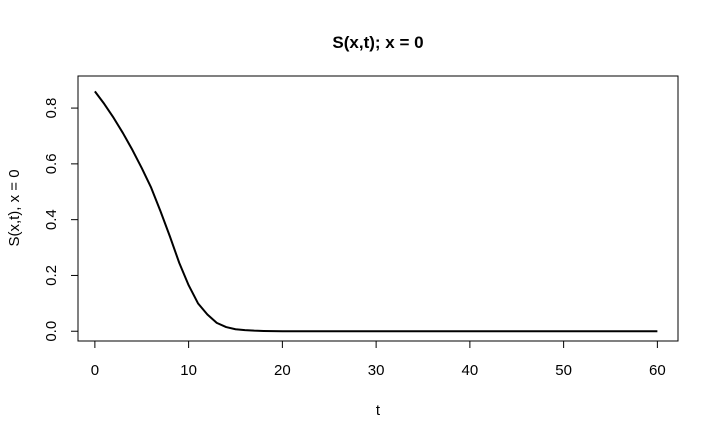  What do you see at coordinates (188, 370) in the screenshot?
I see `x-tick-label: 10` at bounding box center [188, 370].